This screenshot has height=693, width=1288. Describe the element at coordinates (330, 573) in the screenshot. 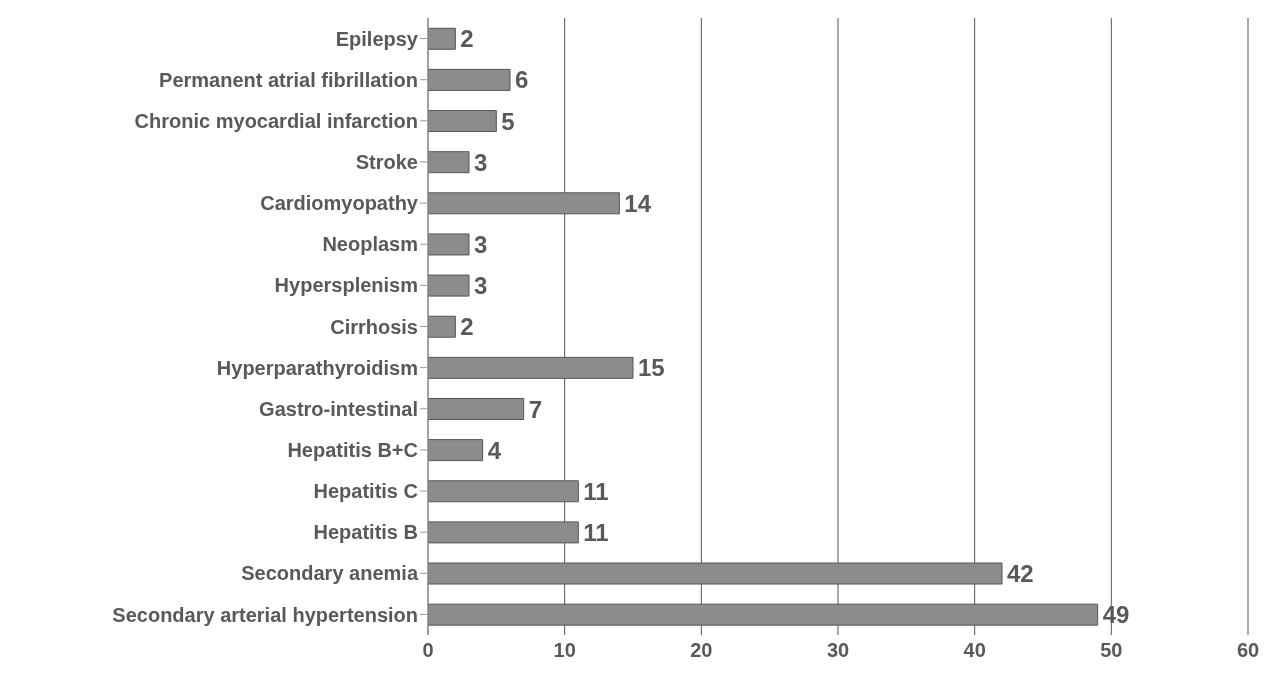

I see `y-tick-label: Secondary anemia` at that location.